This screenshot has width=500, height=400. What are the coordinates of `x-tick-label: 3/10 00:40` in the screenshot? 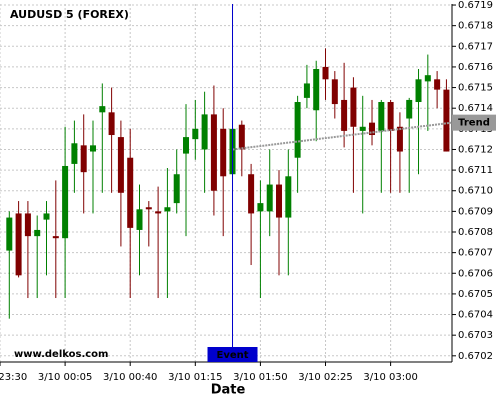 It's located at (130, 377).